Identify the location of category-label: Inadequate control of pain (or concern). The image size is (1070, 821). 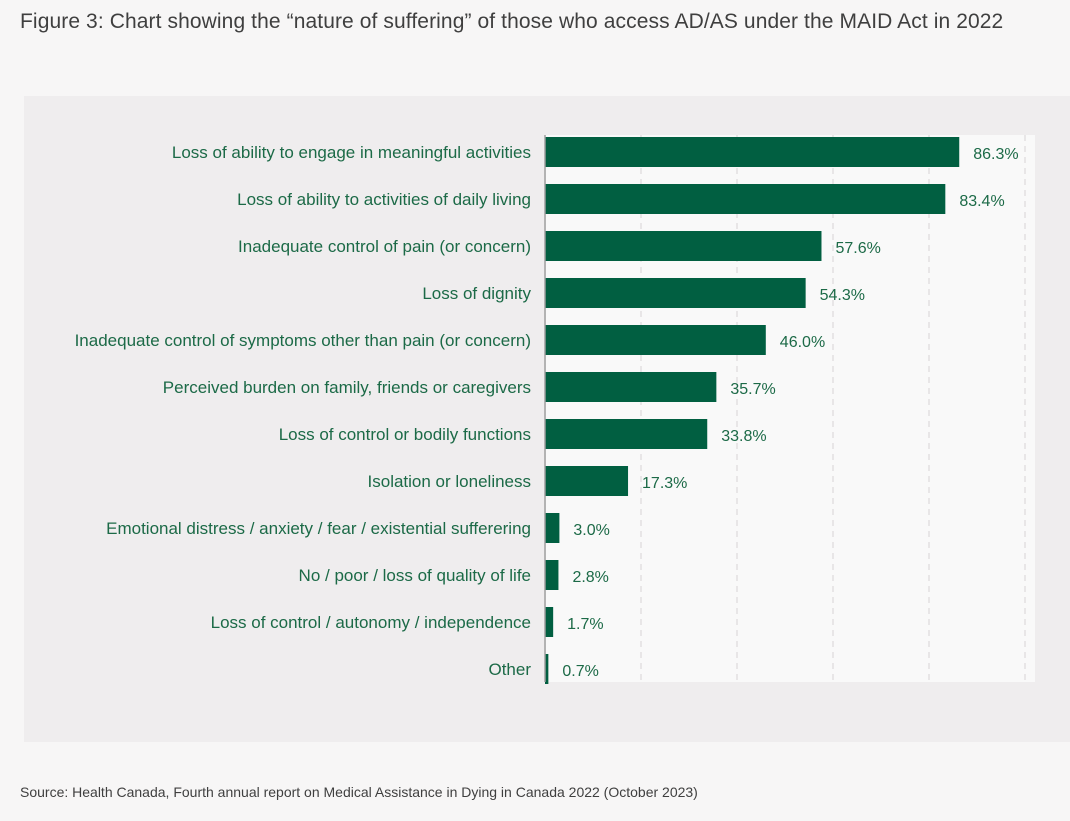
(384, 246).